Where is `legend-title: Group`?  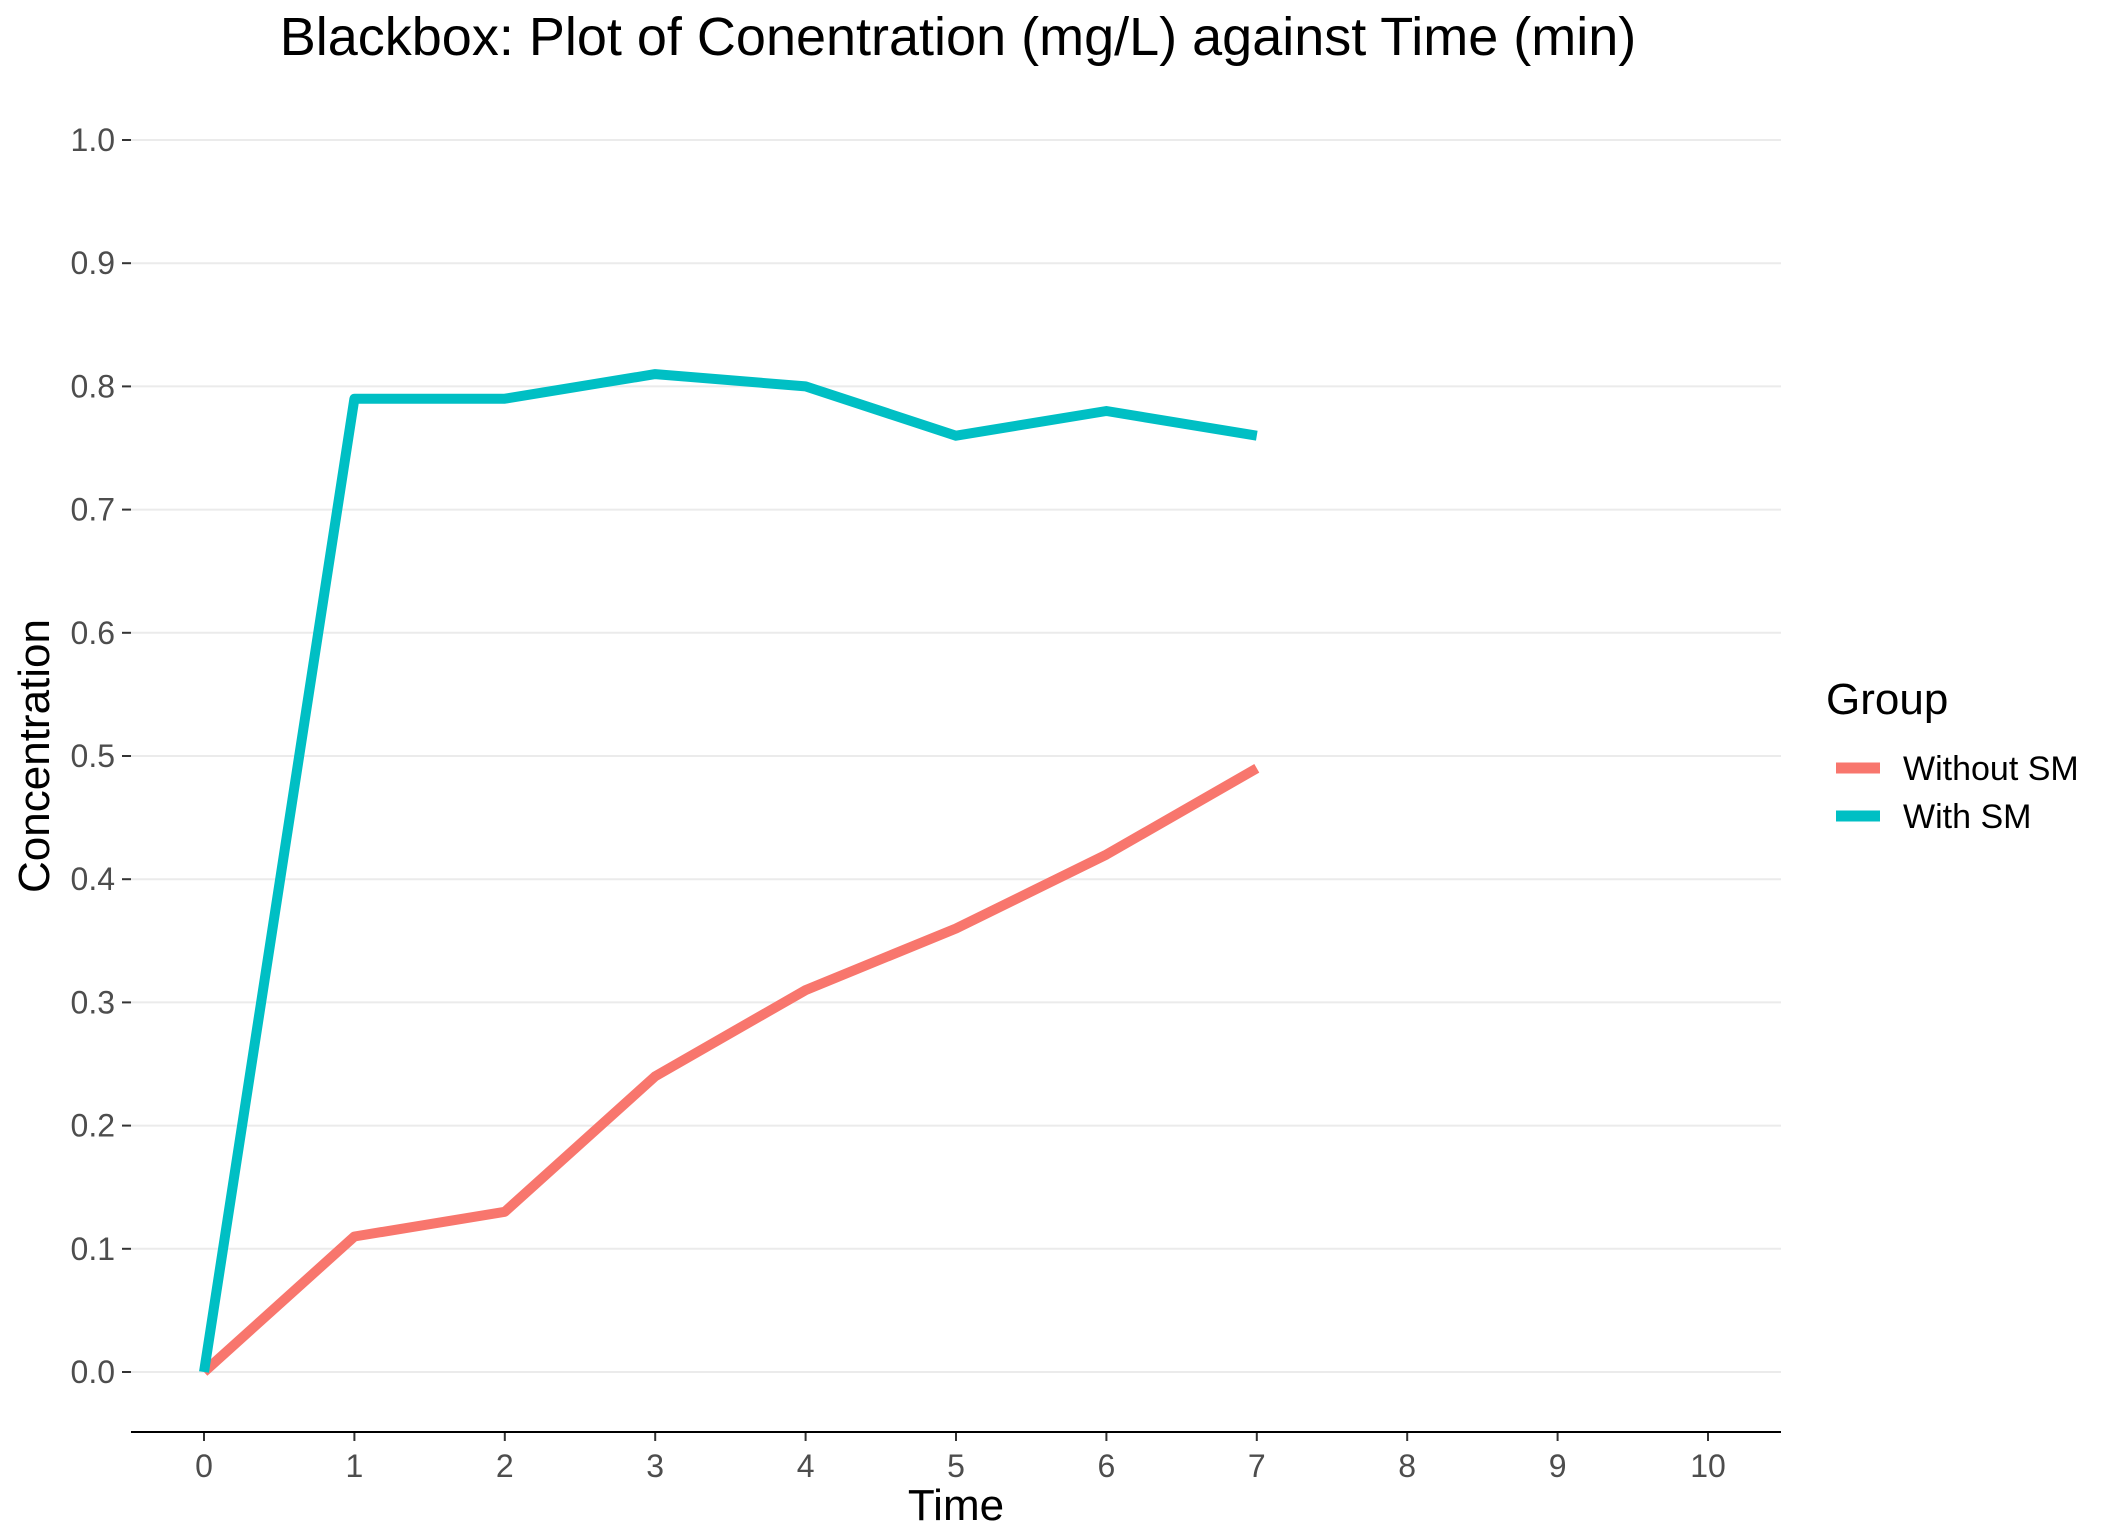
legend-title: Group is located at coordinates (1887, 699).